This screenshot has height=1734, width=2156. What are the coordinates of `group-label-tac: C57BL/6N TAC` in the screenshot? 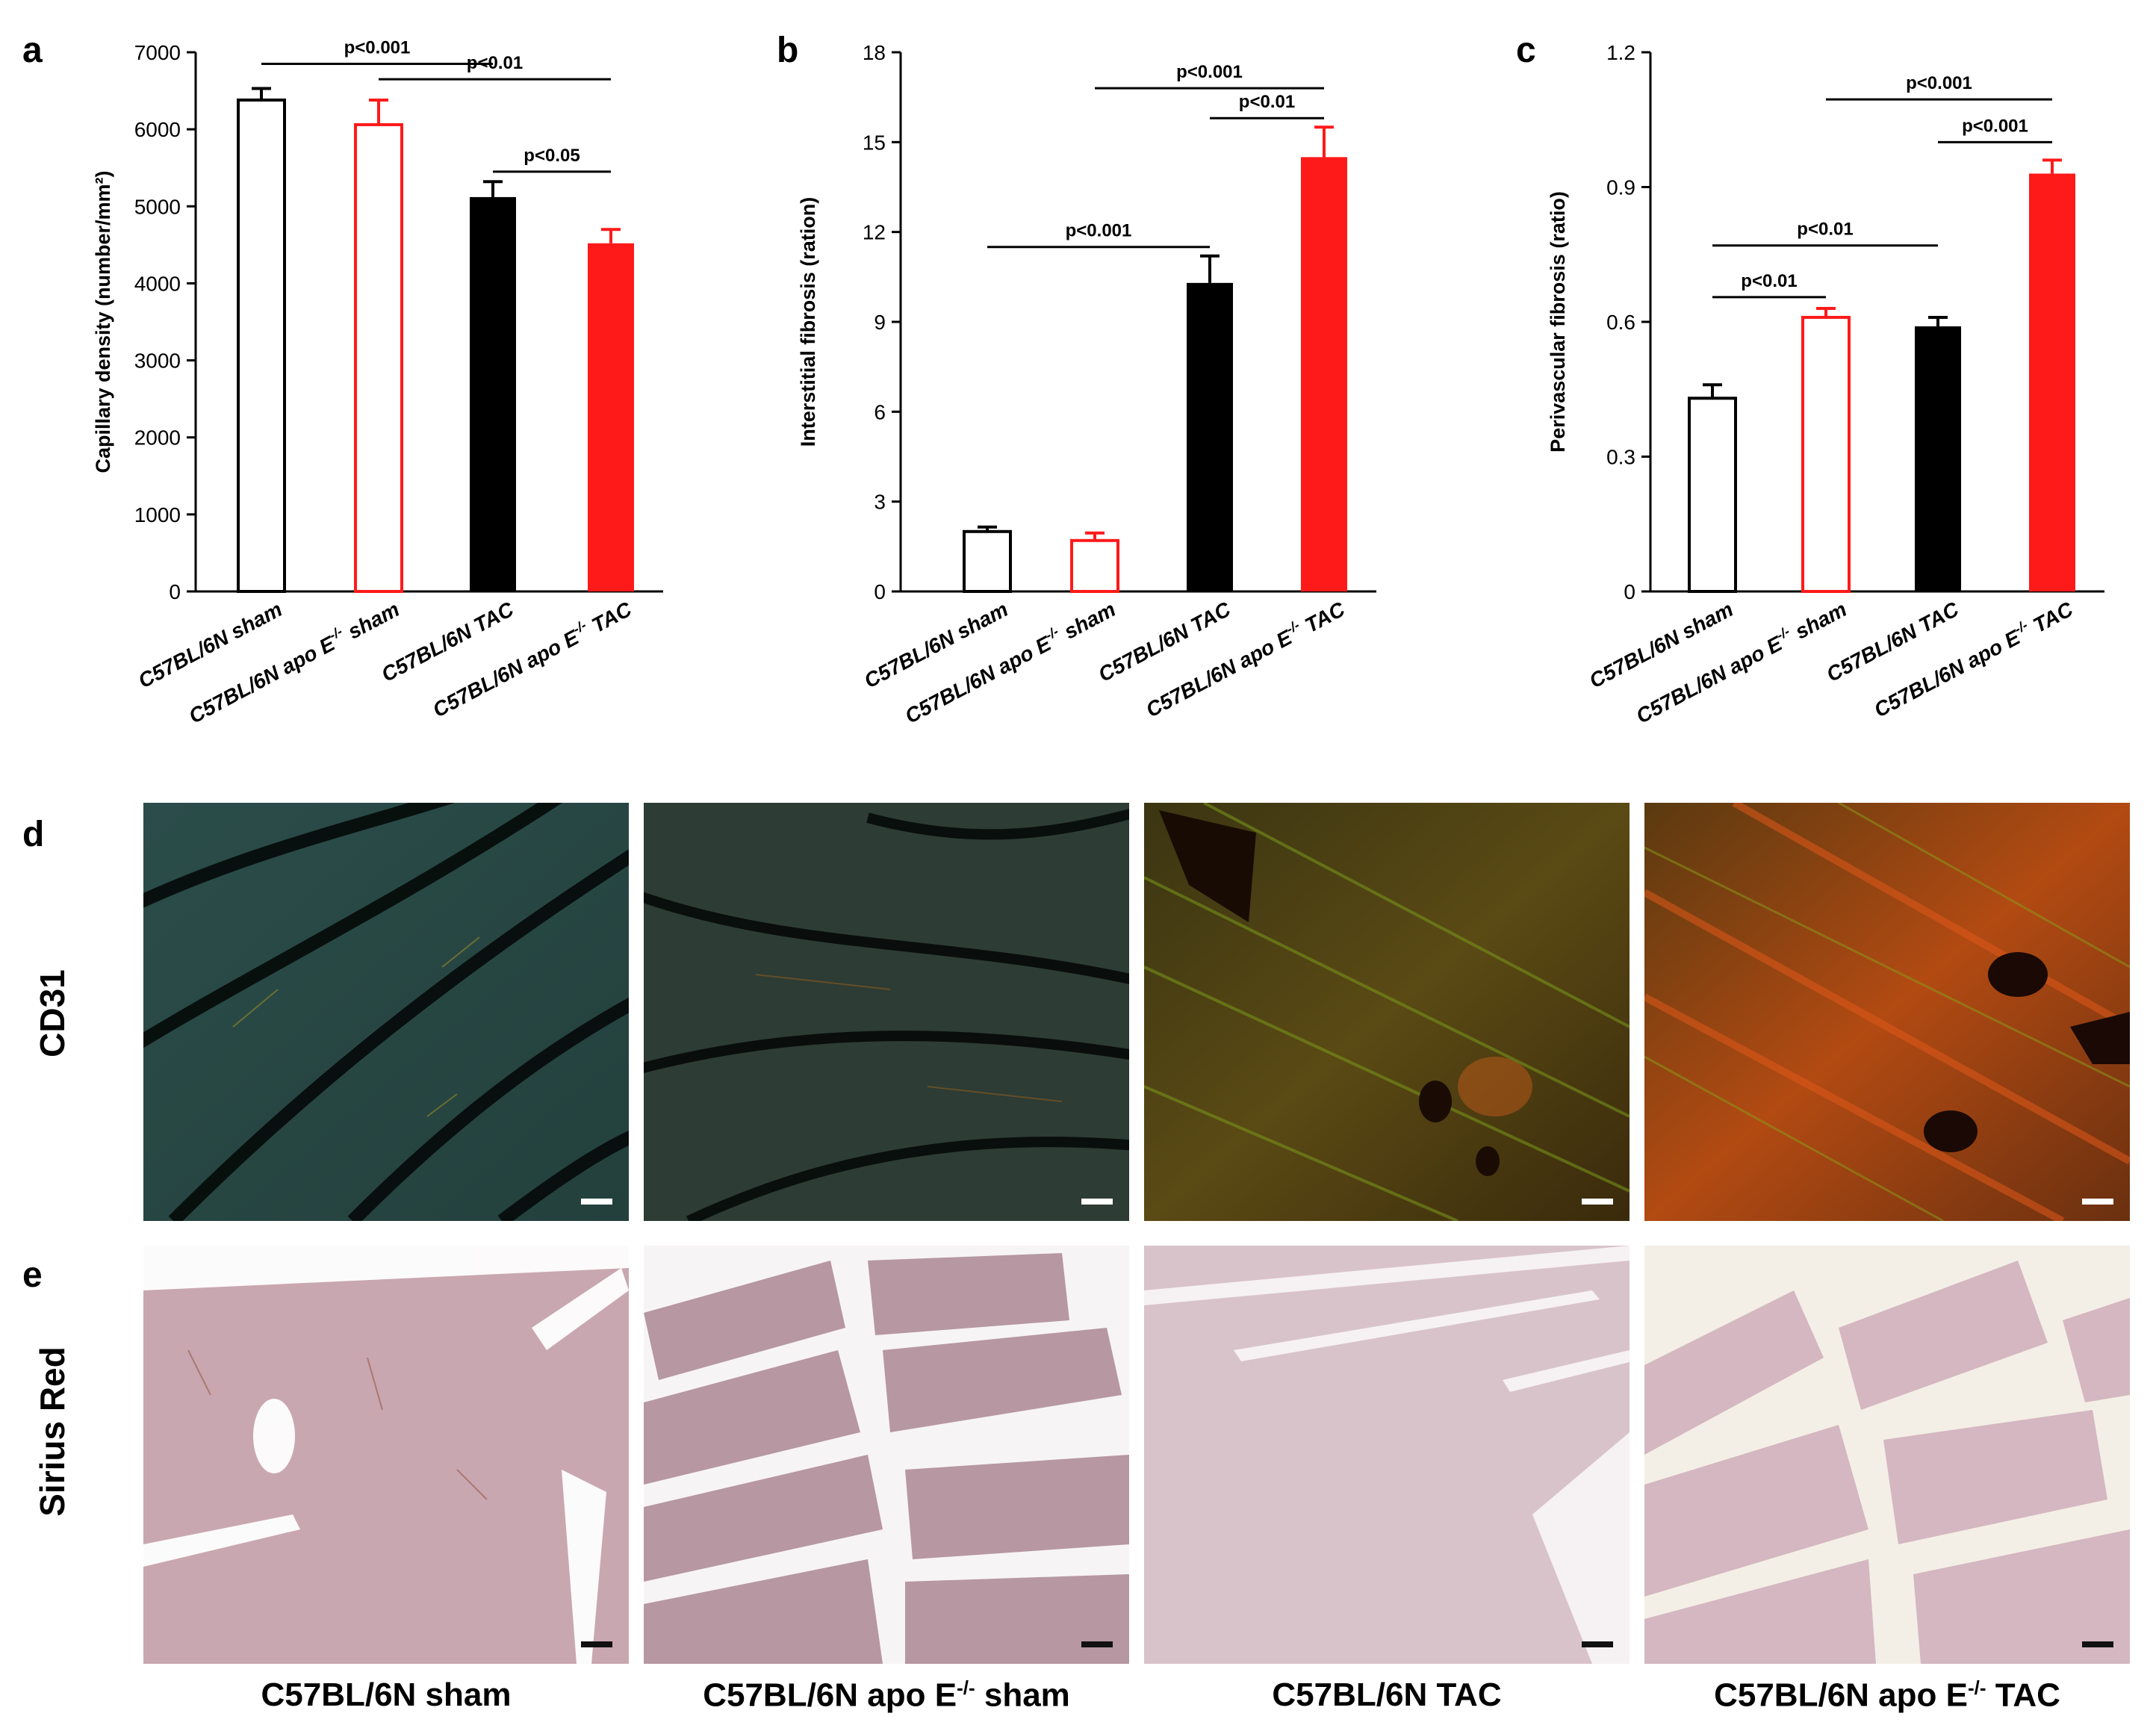 It's located at (1387, 1695).